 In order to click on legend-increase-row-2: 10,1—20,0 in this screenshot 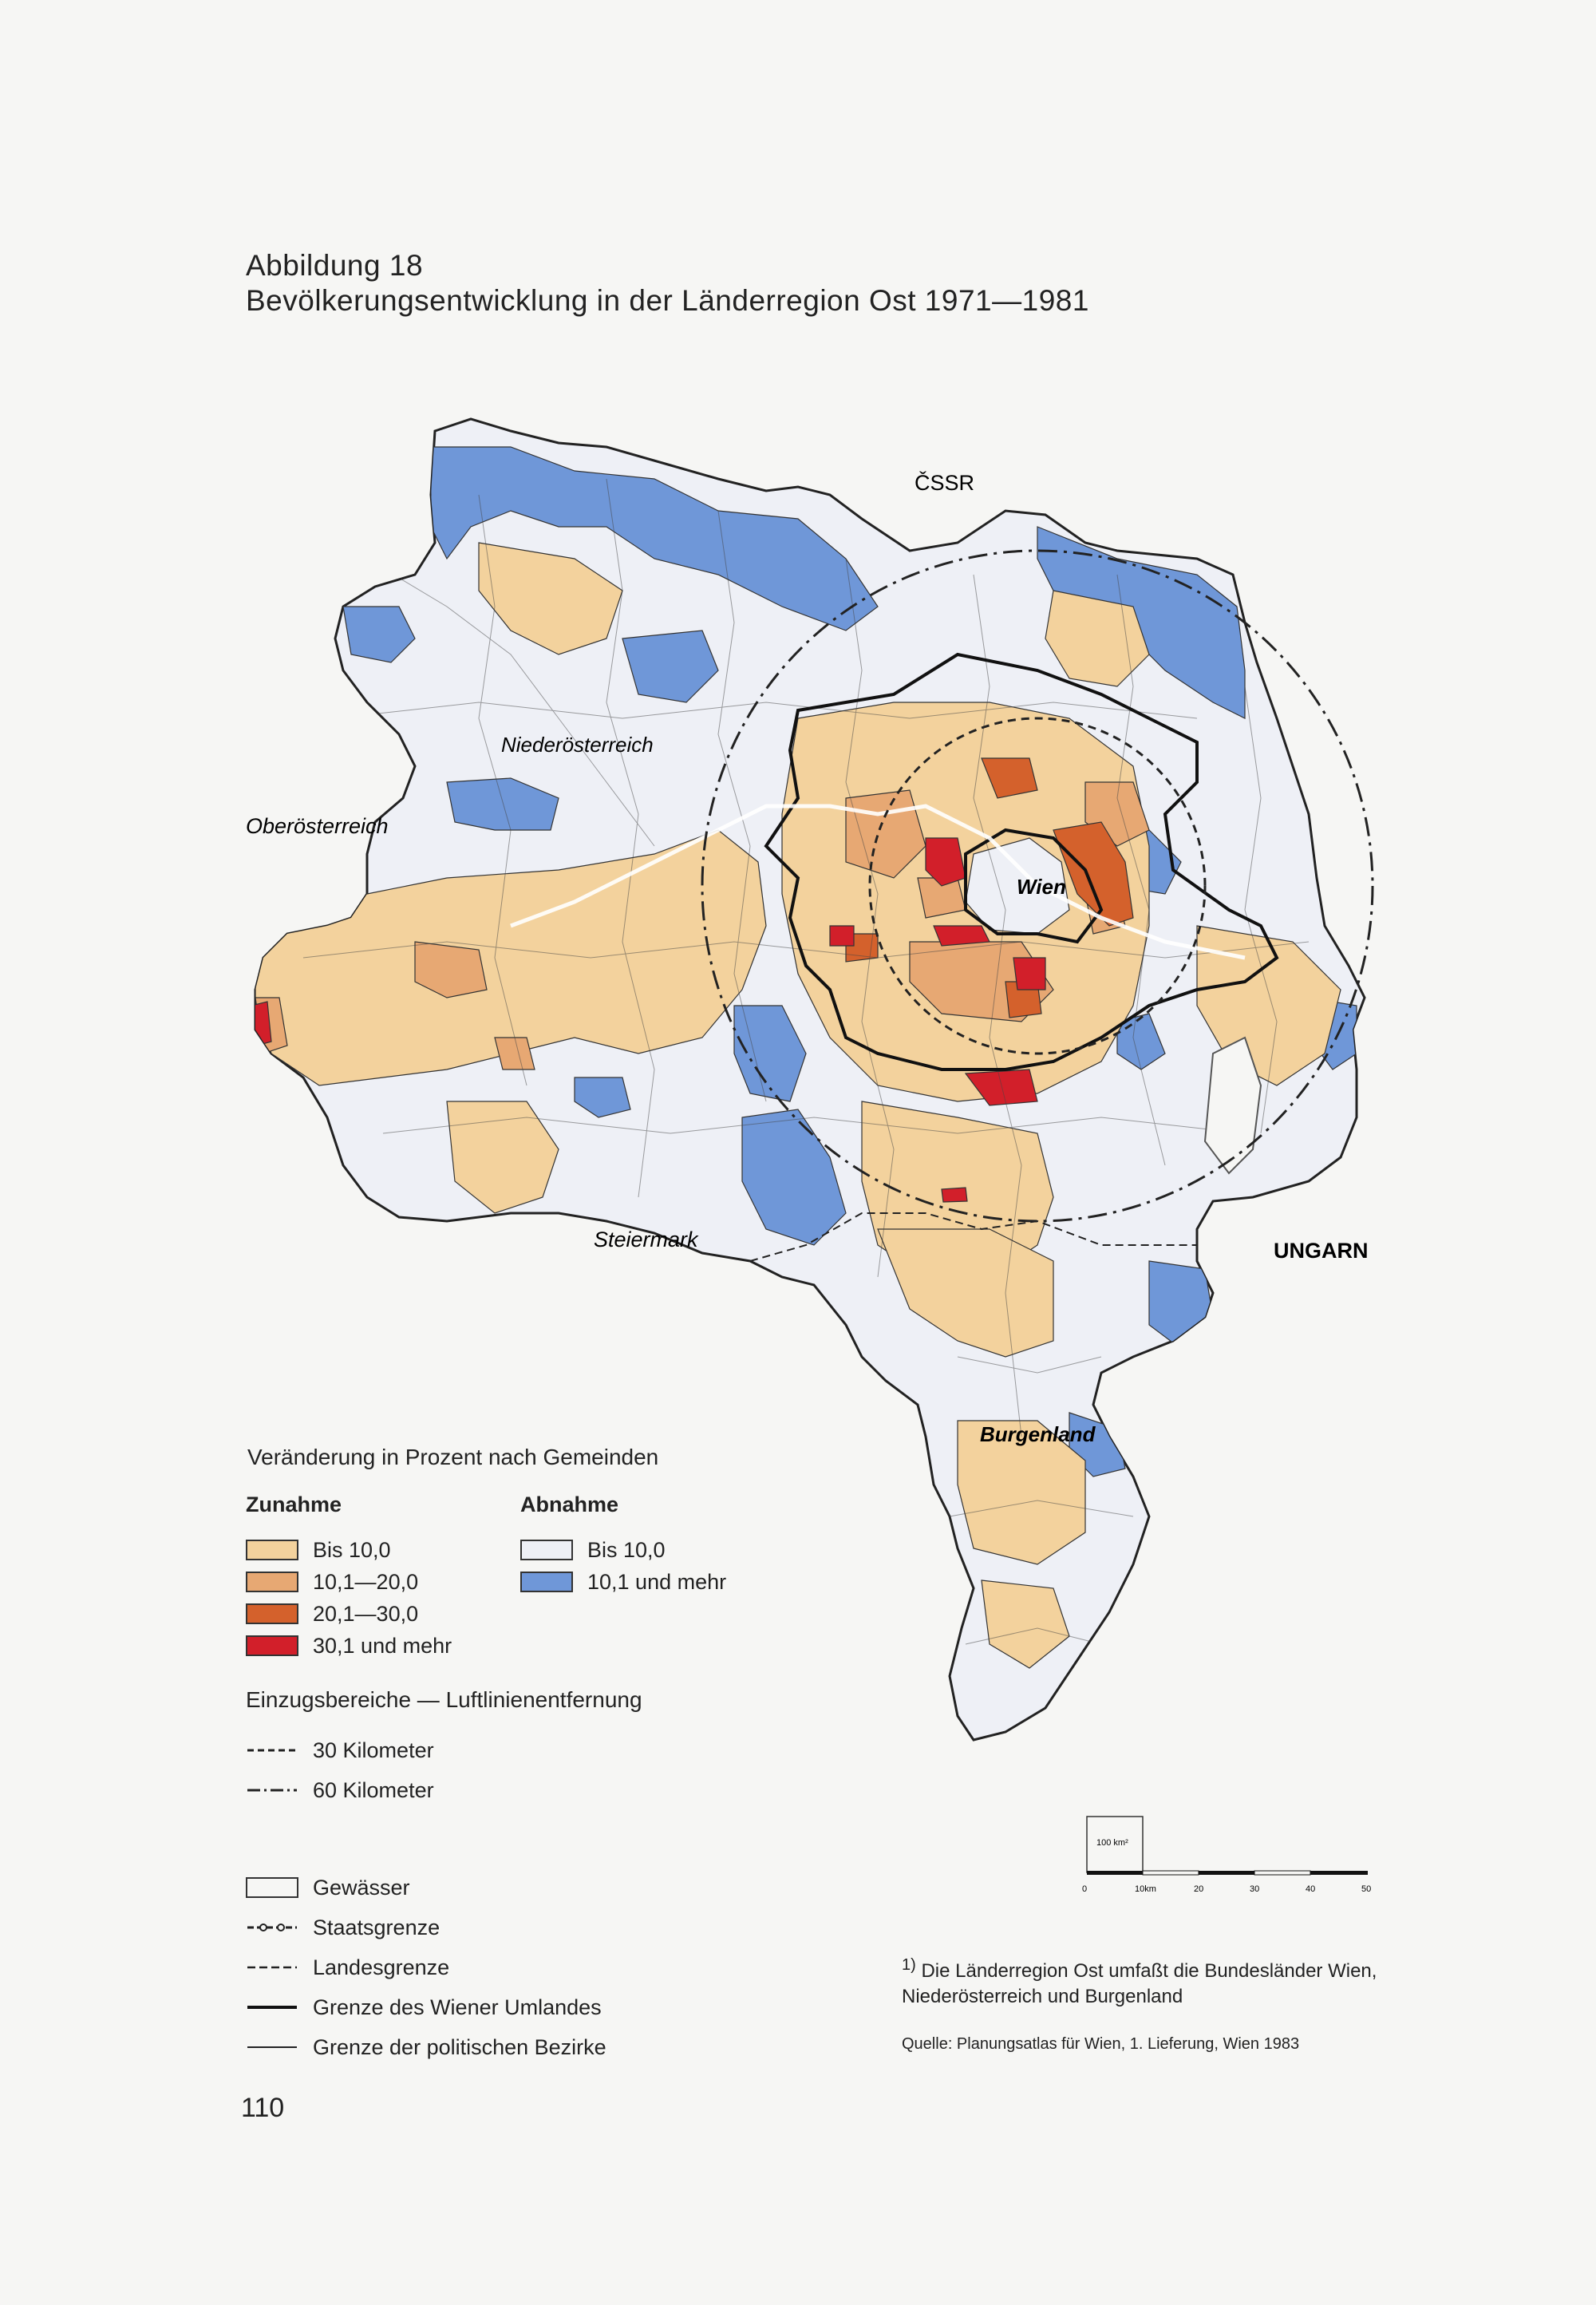, I will do `click(349, 1582)`.